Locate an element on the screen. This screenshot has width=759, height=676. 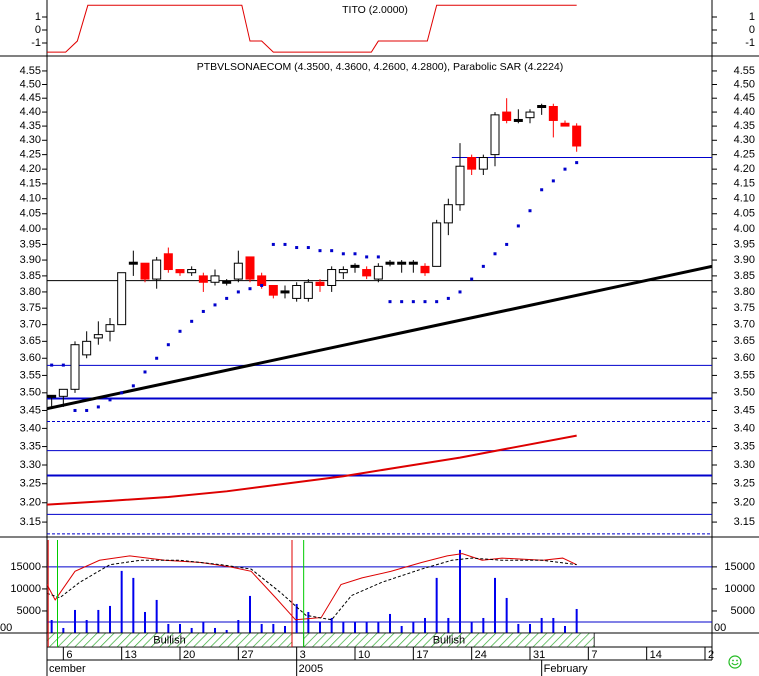
x-tick-label: 27 is located at coordinates (247, 655).